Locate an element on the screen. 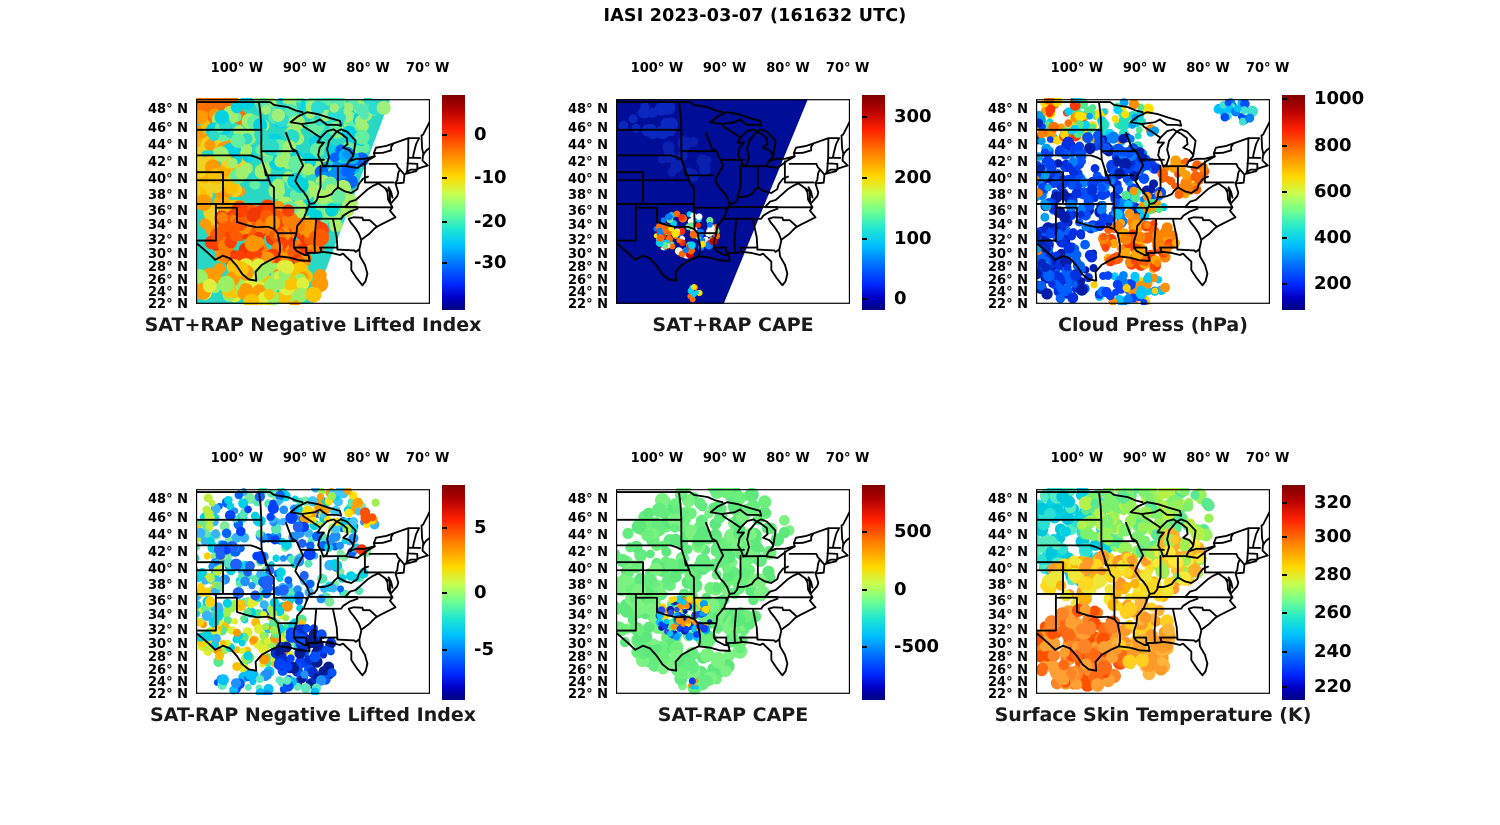 The height and width of the screenshot is (825, 1500). map-canvas-sat-plus-rap-nli is located at coordinates (313, 201).